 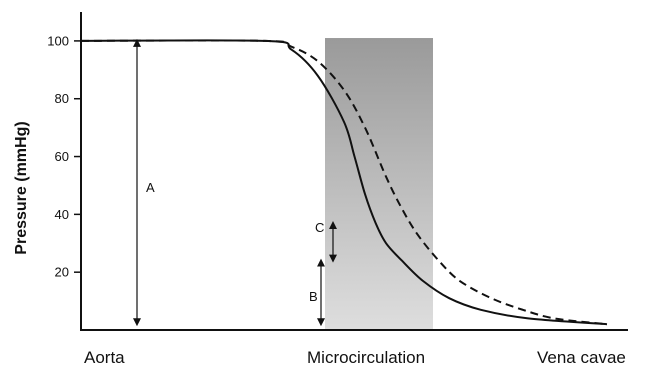 I want to click on y-tick-label-100: 100, so click(x=58, y=40).